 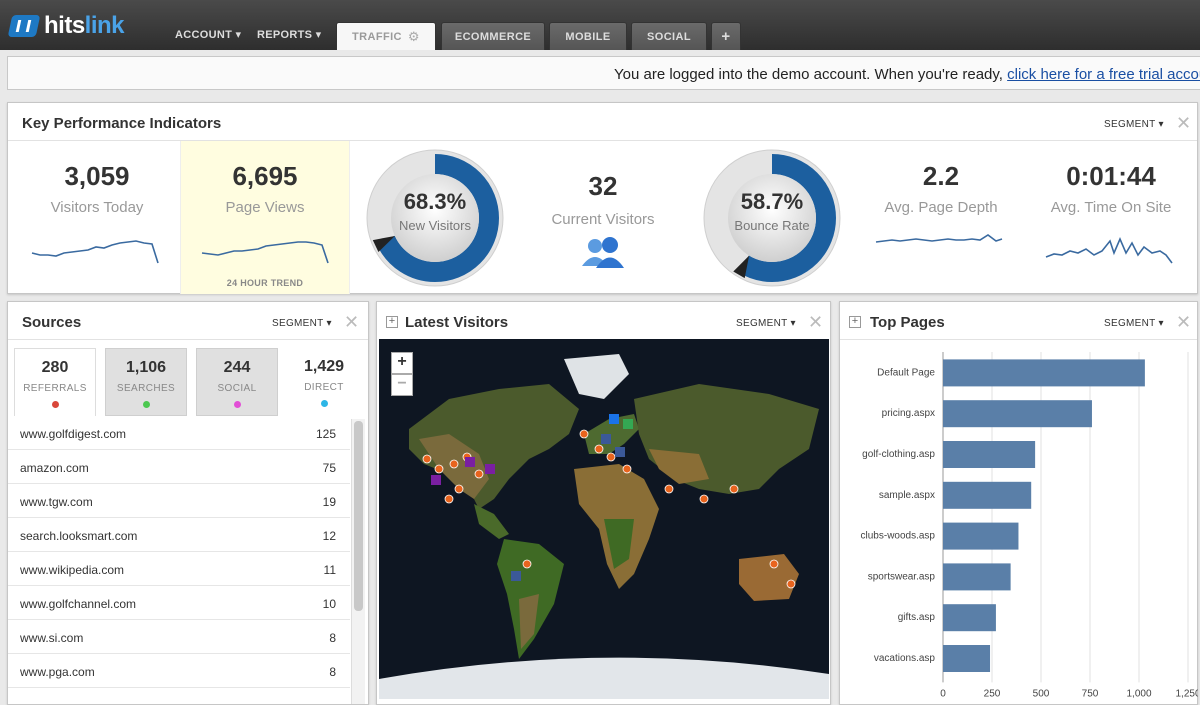 What do you see at coordinates (941, 176) in the screenshot?
I see `avg-page-depth-value: 2.2` at bounding box center [941, 176].